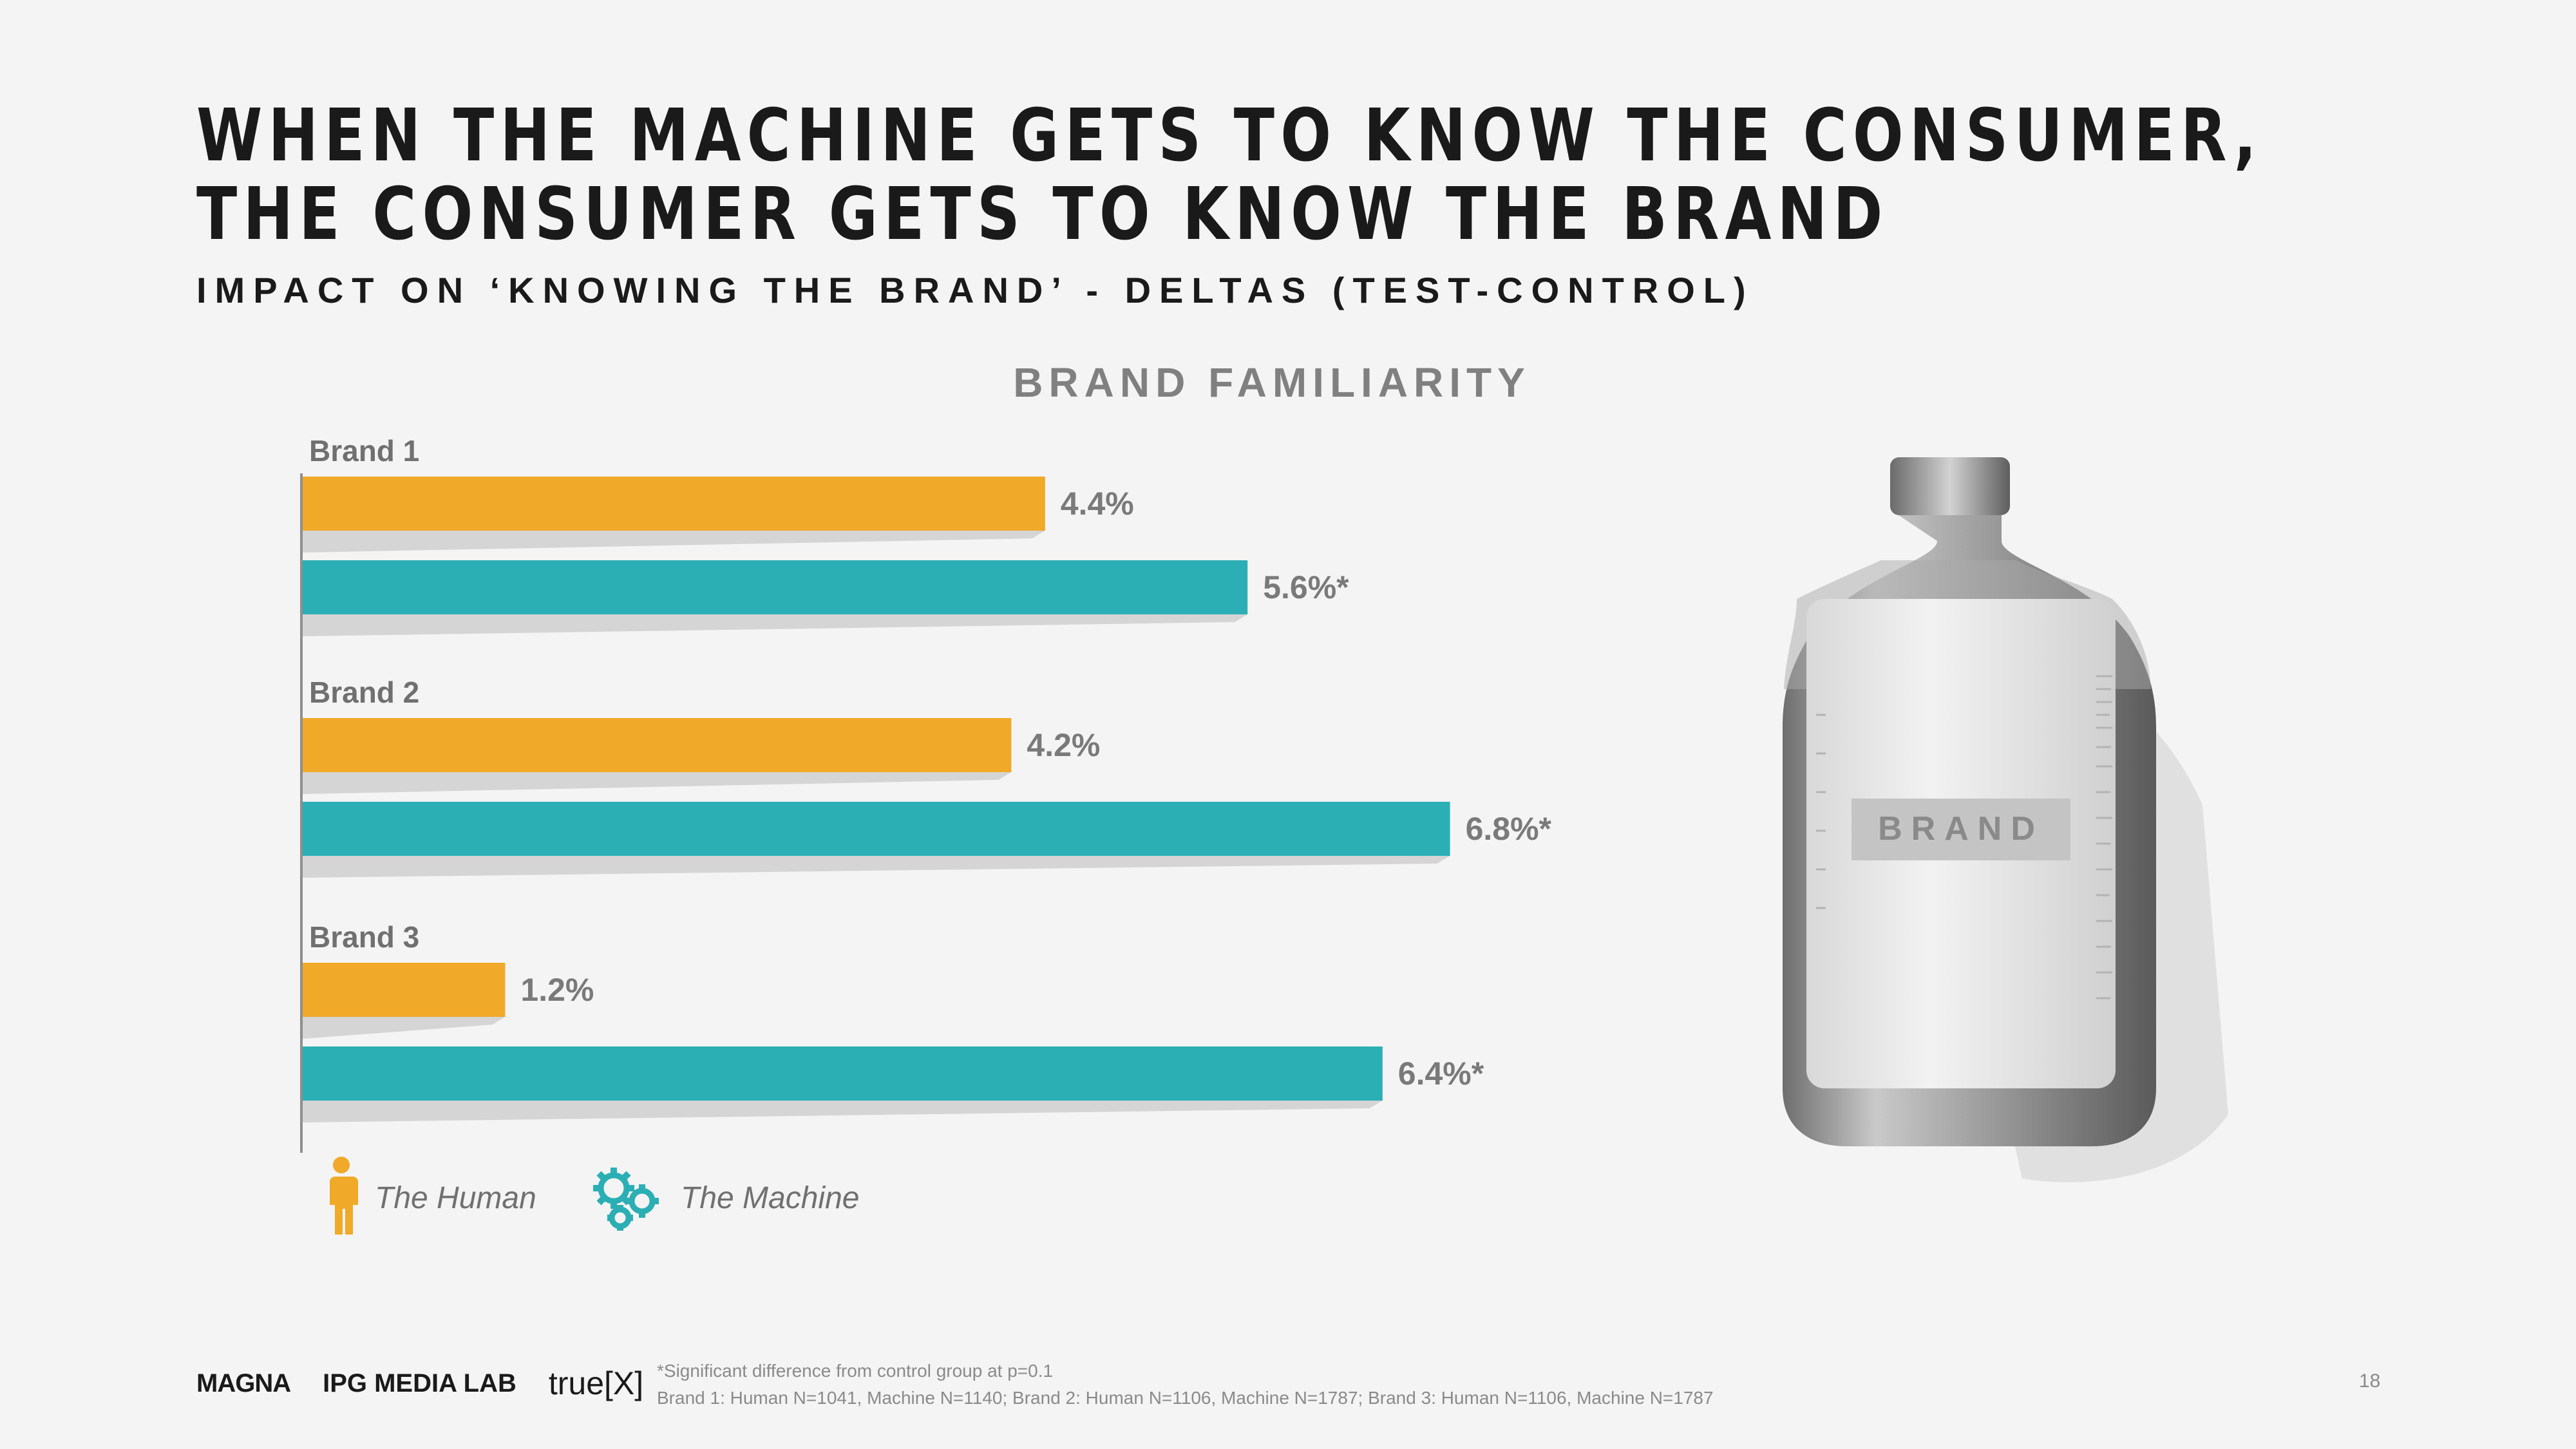 The image size is (2576, 1449). What do you see at coordinates (364, 692) in the screenshot?
I see `category-label: Brand 2` at bounding box center [364, 692].